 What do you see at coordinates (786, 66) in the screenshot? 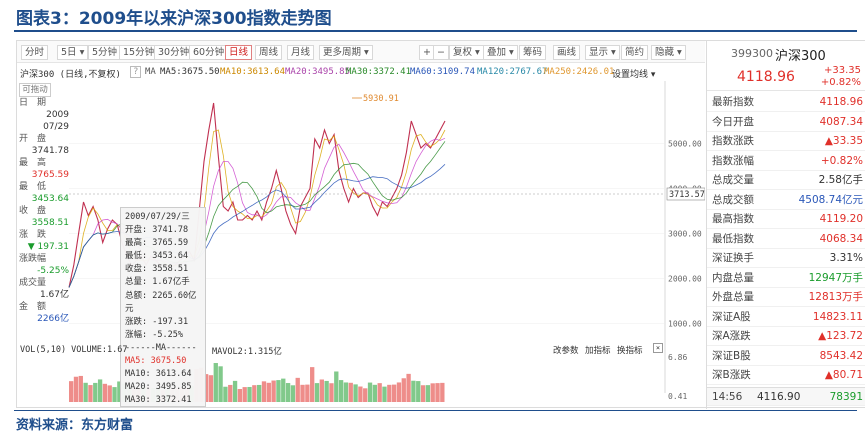
I see `quote-header: 399300 沪深300 4118.96 +33.35 +0.82%` at bounding box center [786, 66].